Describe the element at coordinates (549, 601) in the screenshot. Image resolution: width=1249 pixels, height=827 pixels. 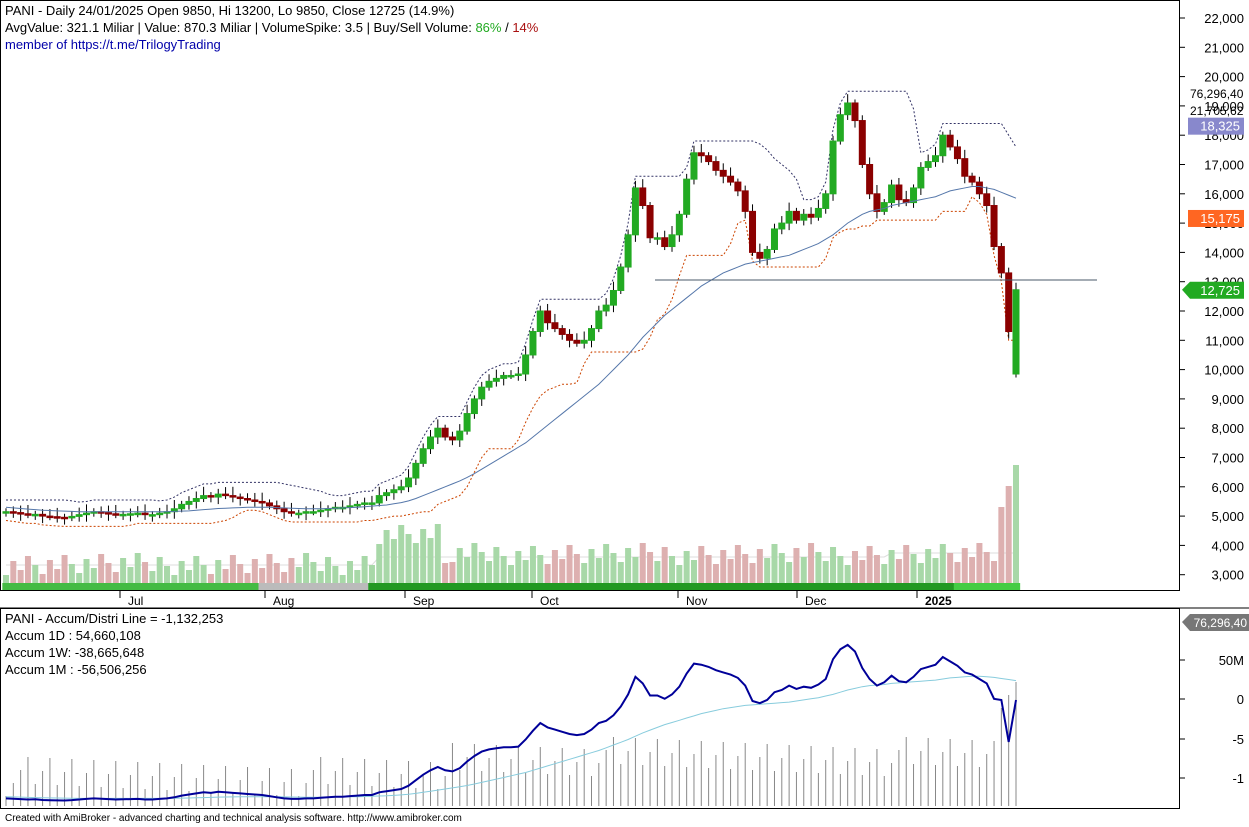
I see `x-tick-label: Oct` at that location.